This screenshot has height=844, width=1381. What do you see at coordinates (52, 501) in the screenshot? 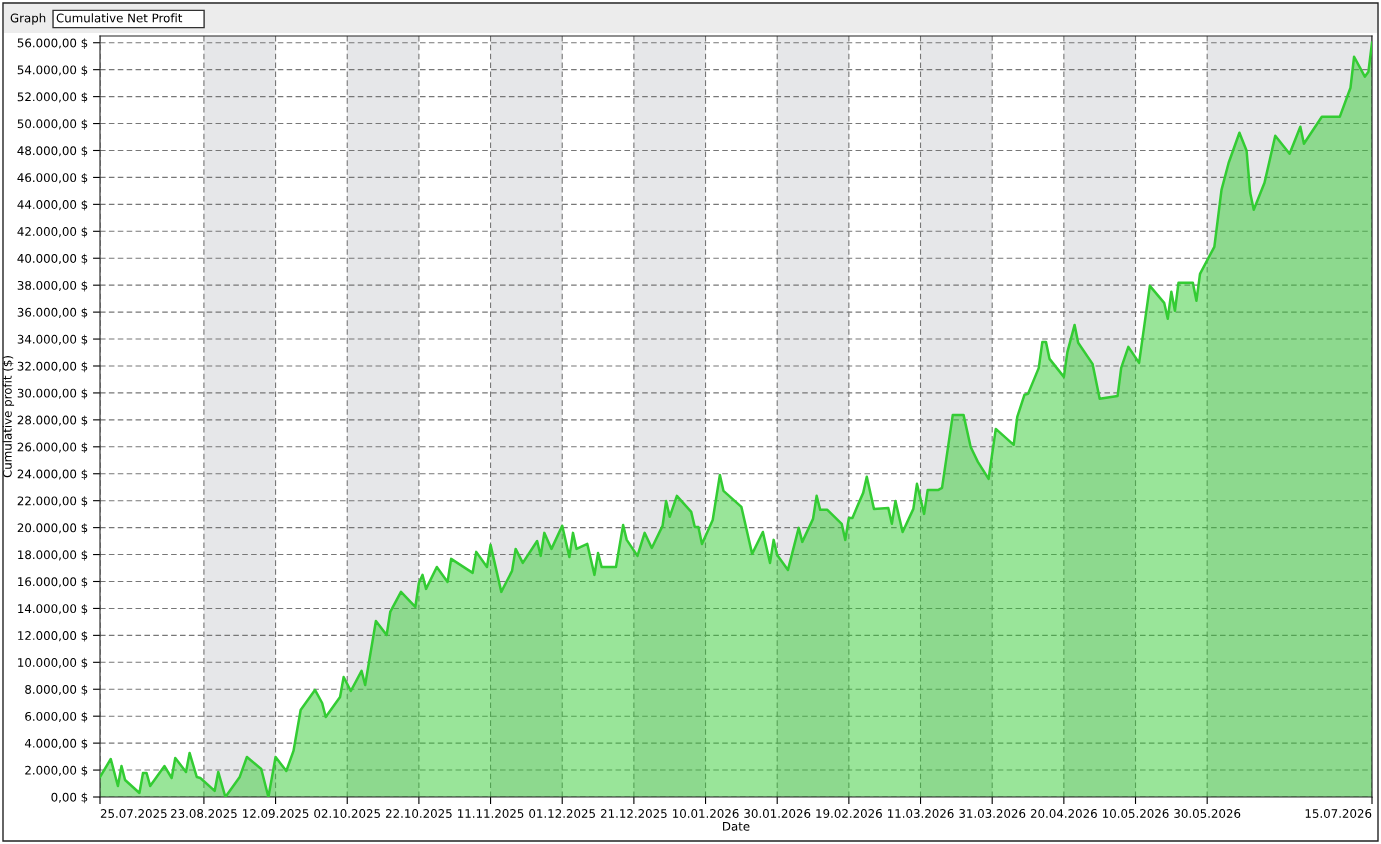
I see `y-tick-label: 22.000,00 $` at bounding box center [52, 501].